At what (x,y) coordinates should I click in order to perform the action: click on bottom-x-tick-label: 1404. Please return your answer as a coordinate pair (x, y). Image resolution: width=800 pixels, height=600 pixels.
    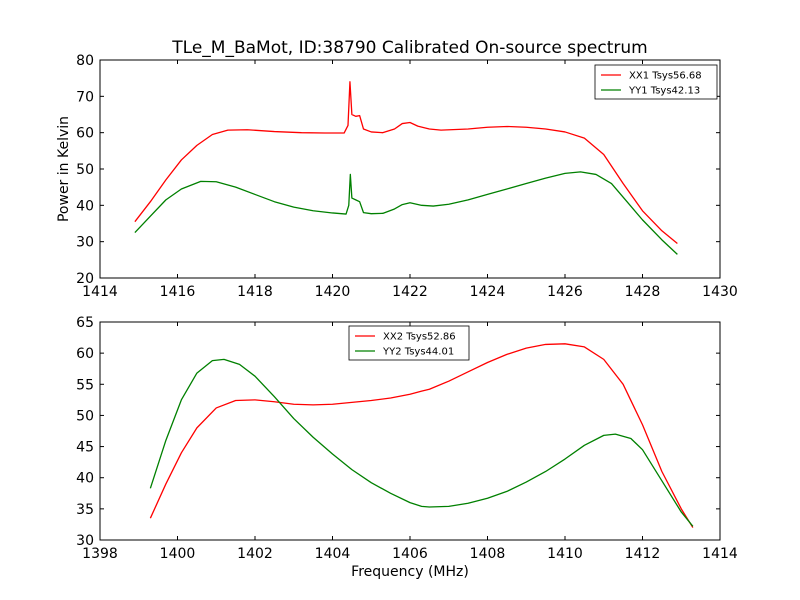
    Looking at the image, I should click on (333, 554).